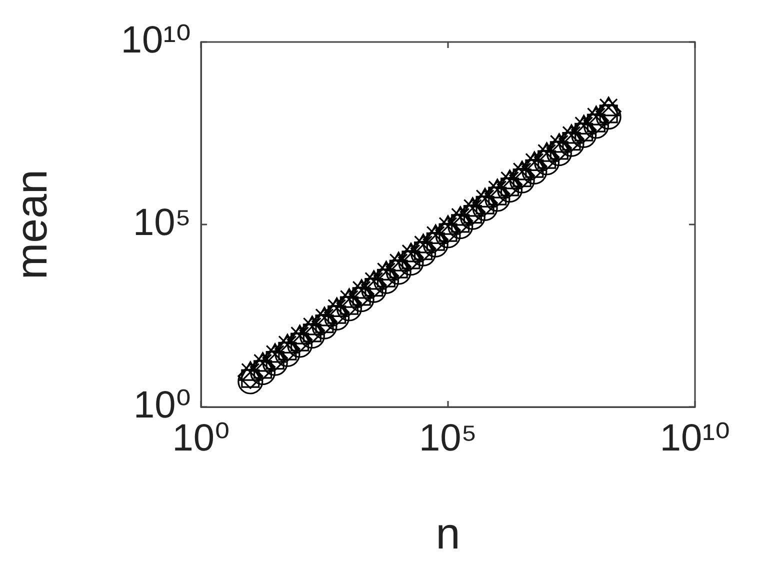 This screenshot has height=571, width=769. I want to click on x-tick-label: 10⁵, so click(448, 438).